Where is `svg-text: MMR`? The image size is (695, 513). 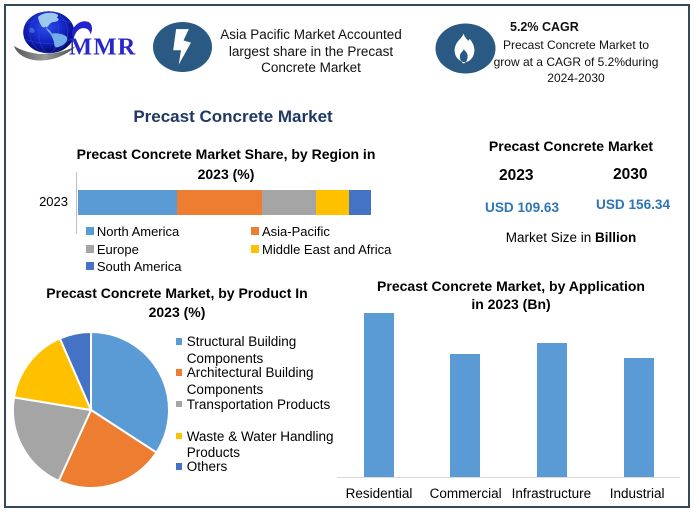 svg-text: MMR is located at coordinates (103, 47).